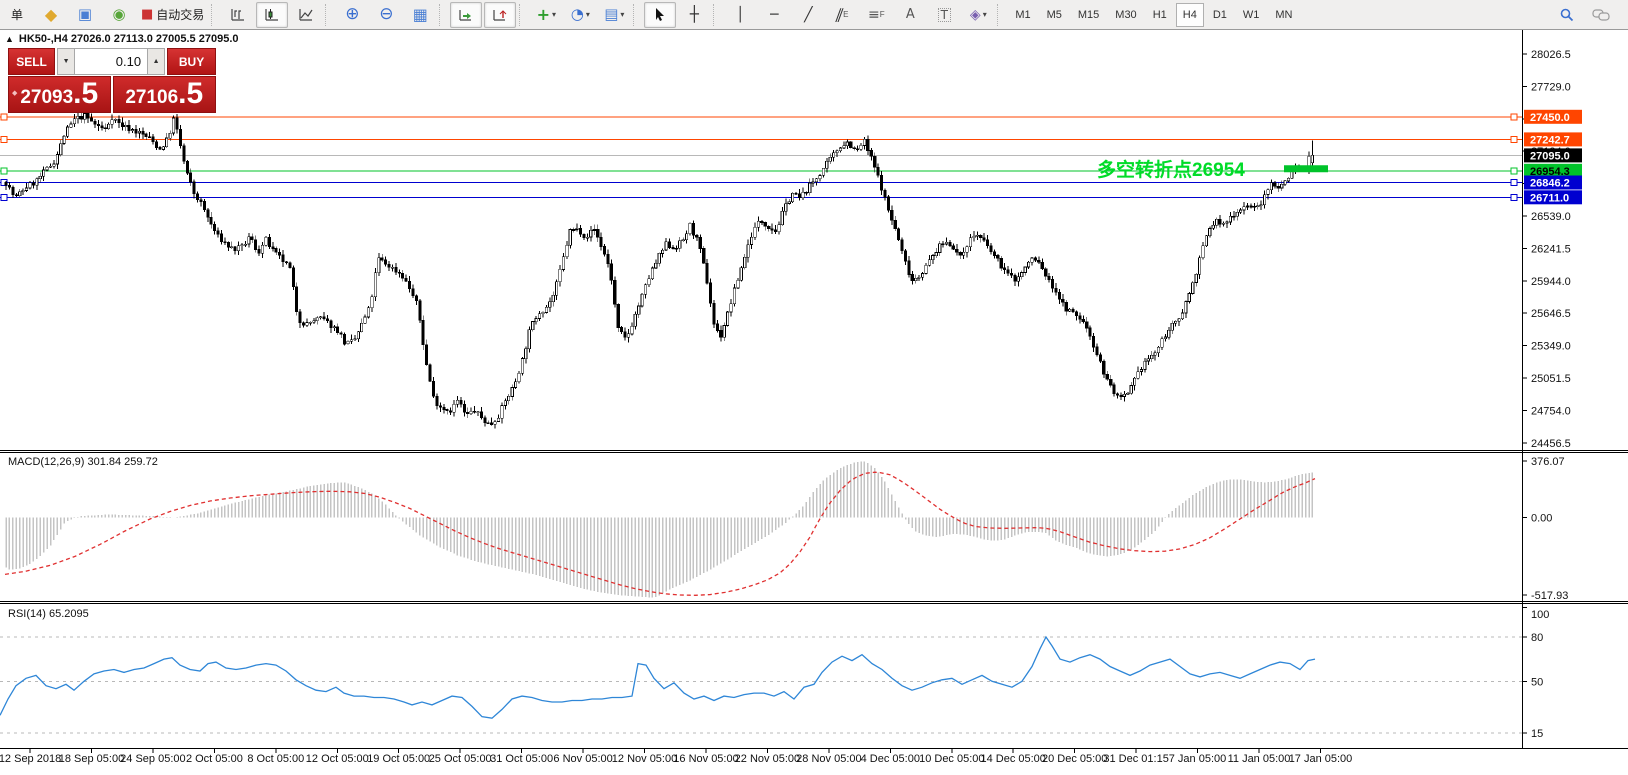 The image size is (1628, 775). I want to click on svg-text: 10 Dec 05:00, so click(951, 759).